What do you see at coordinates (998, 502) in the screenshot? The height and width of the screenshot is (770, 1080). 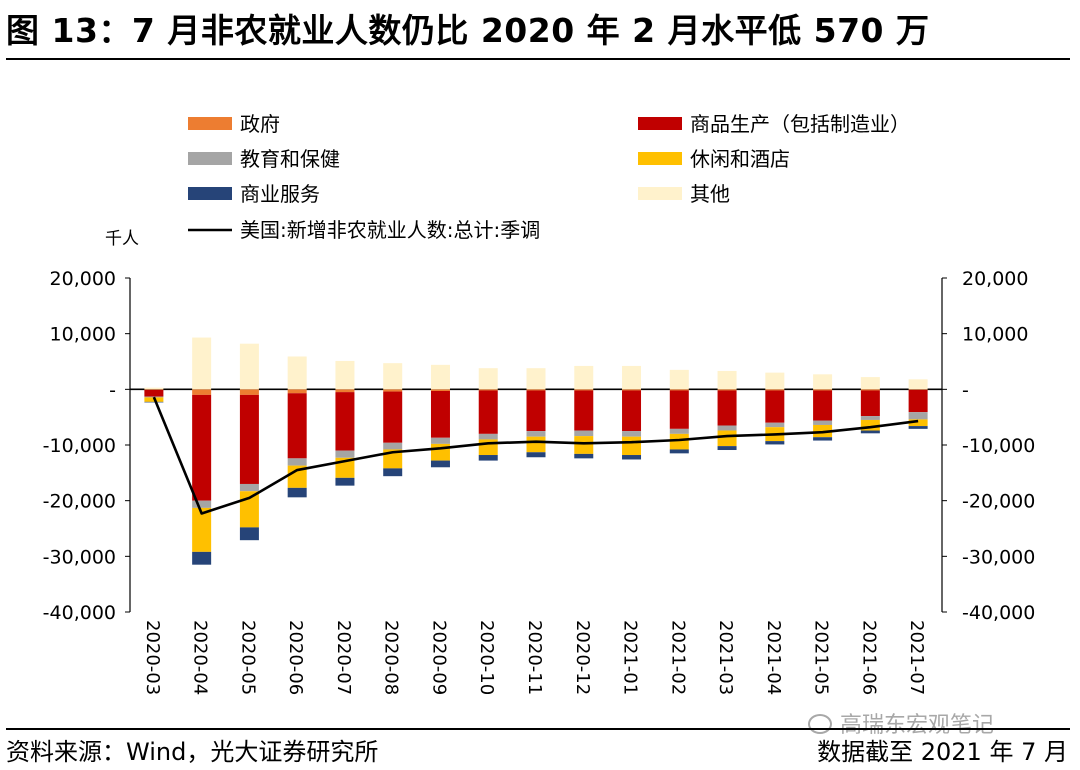 I see `y-tick-label-right: -20,000` at bounding box center [998, 502].